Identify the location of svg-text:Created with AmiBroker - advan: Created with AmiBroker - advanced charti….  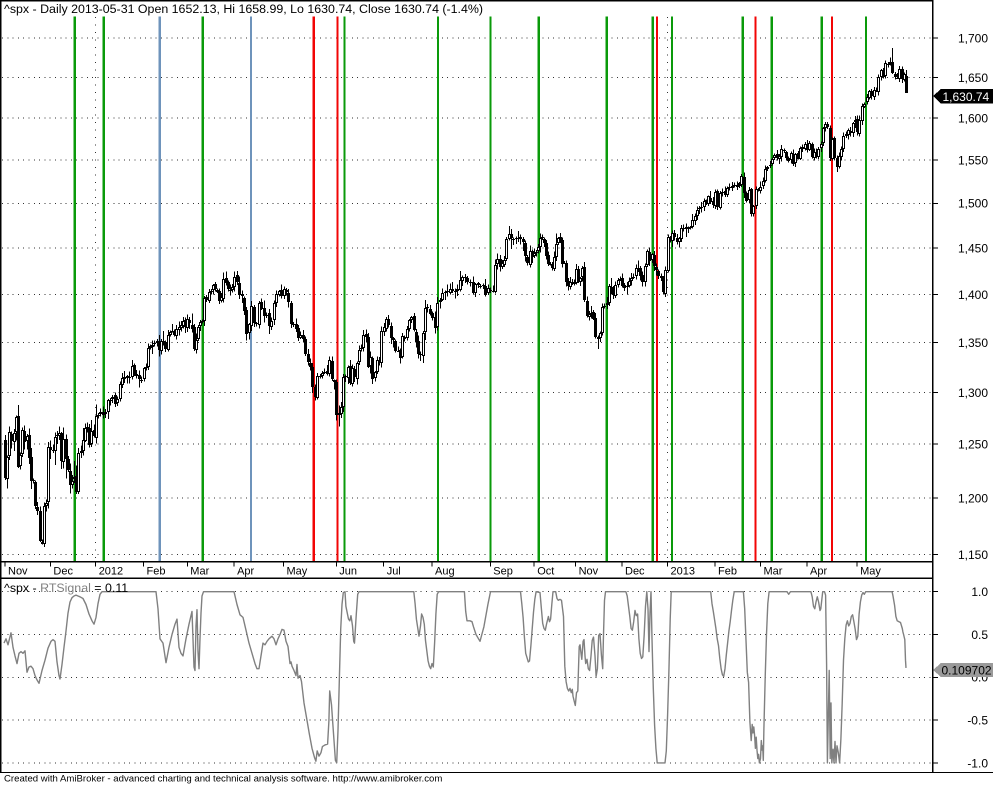
(223, 779).